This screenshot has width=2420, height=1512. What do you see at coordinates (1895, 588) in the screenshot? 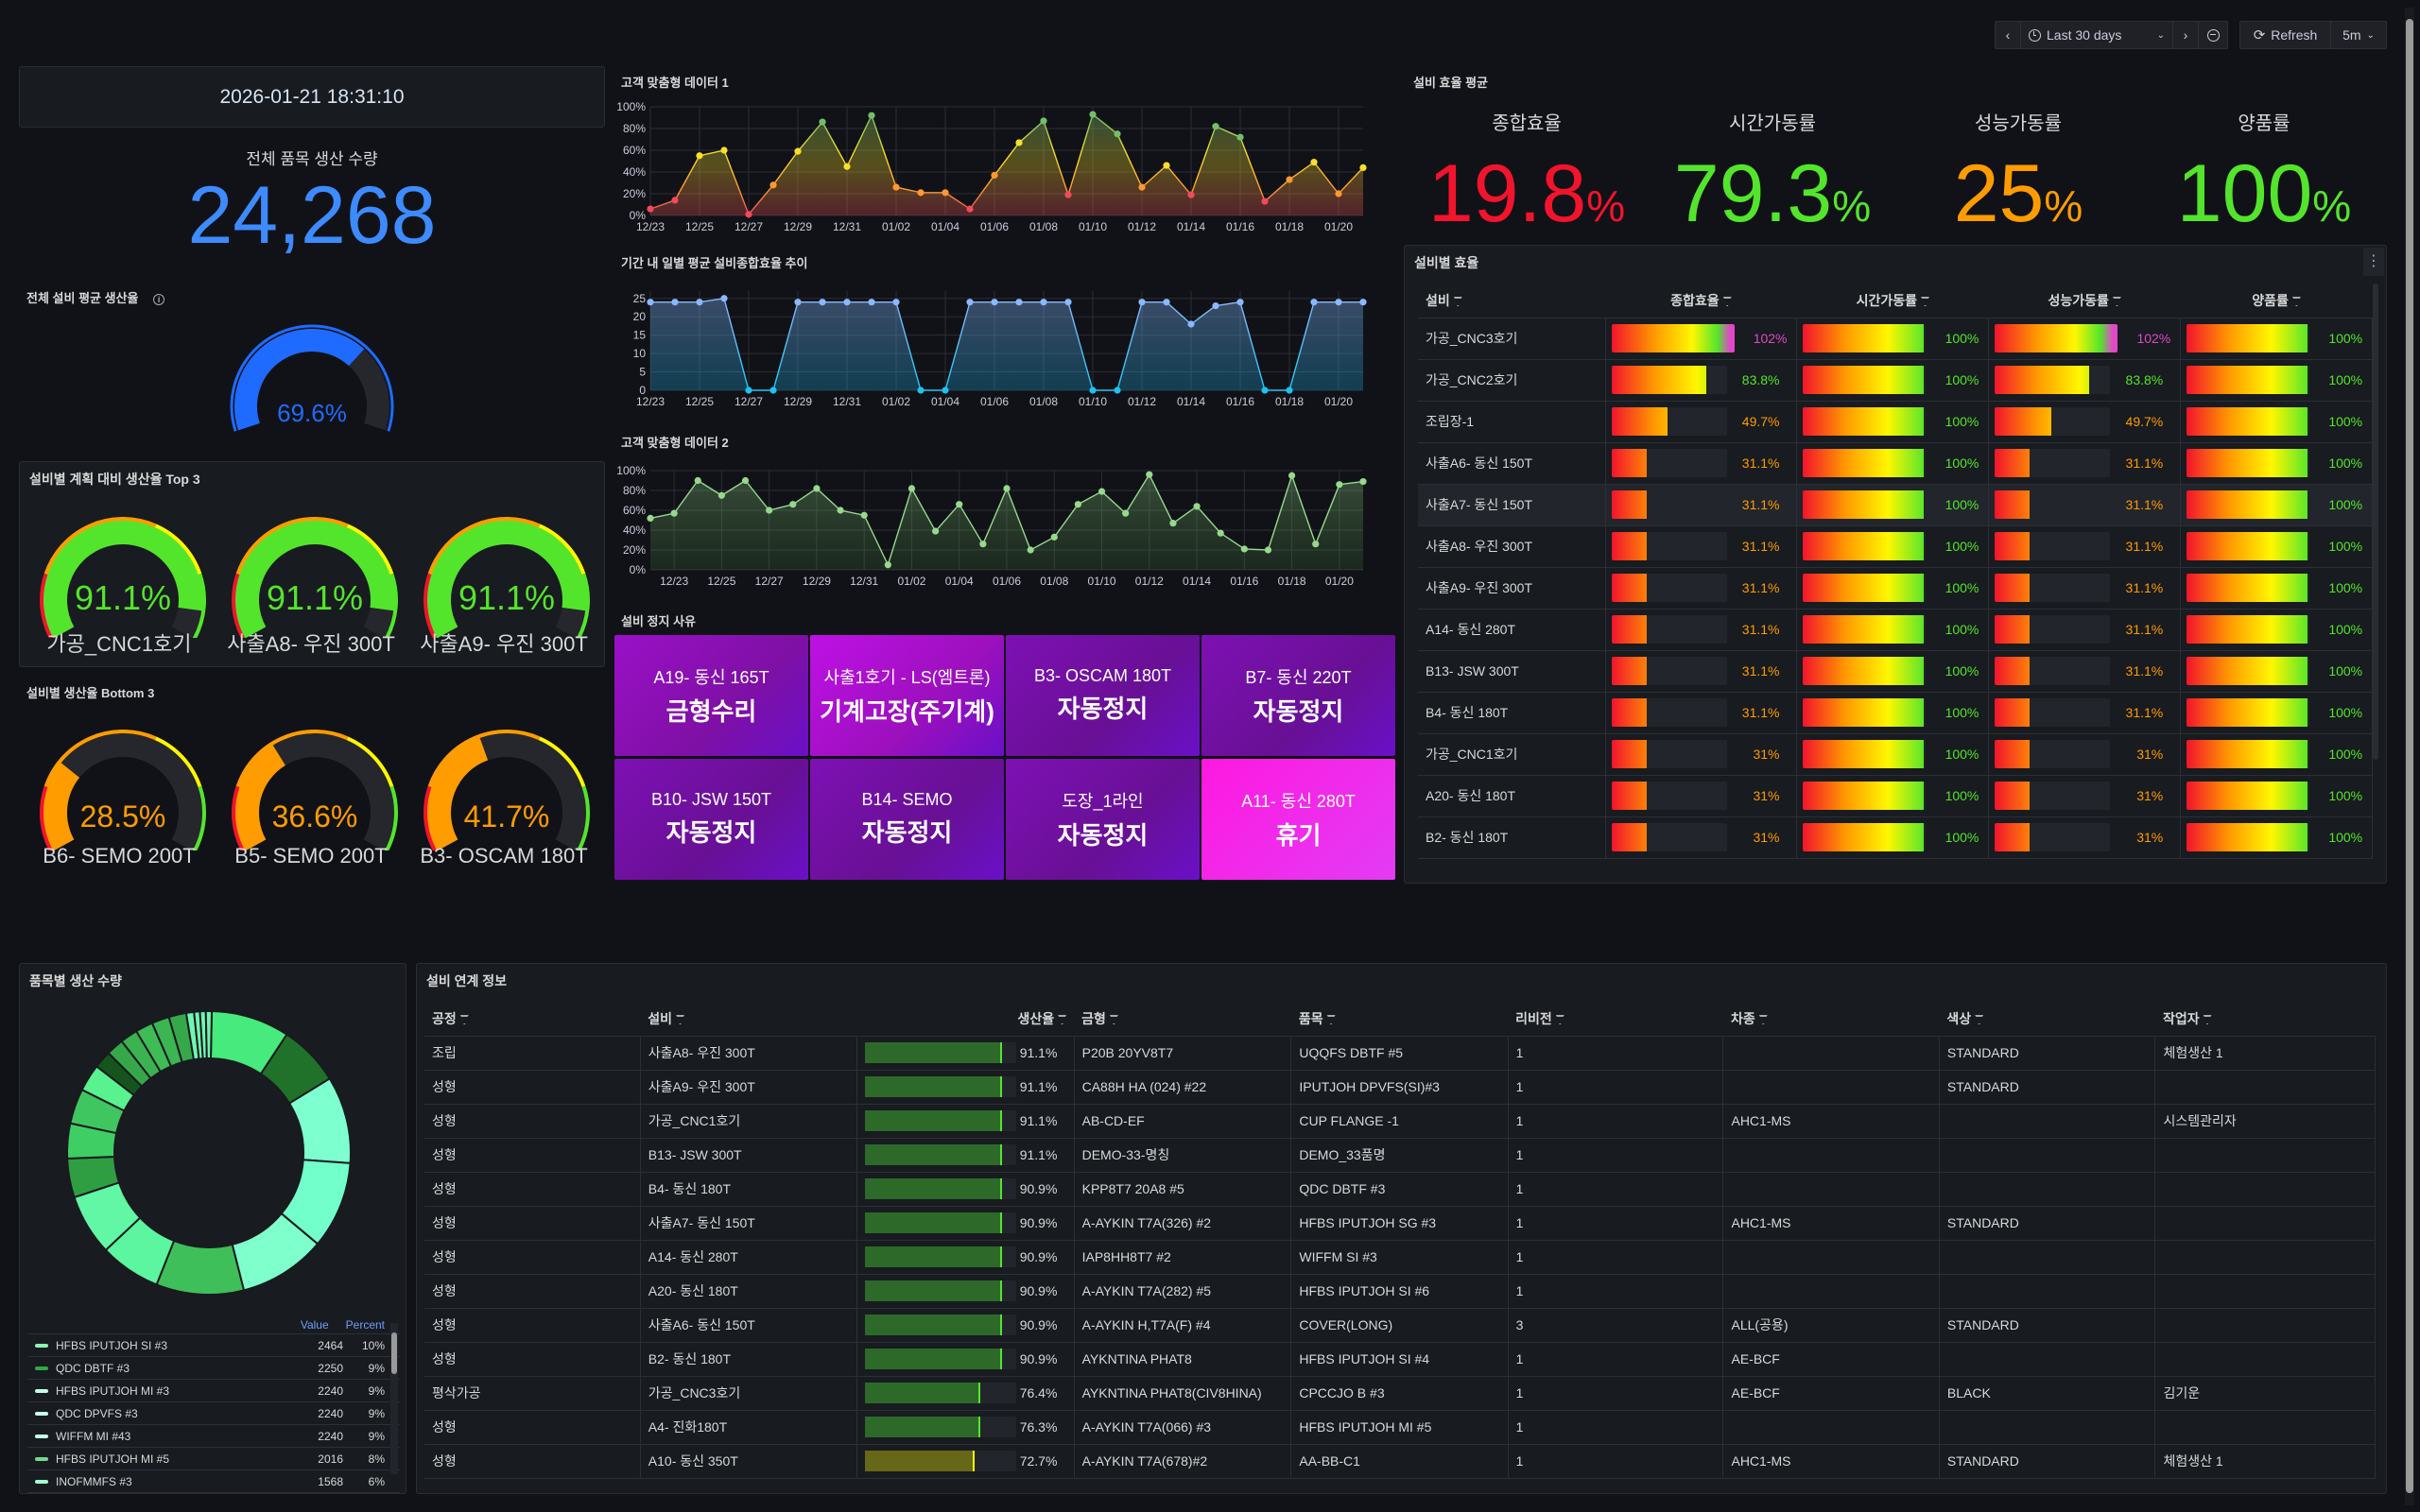
I see `table-row: 사출A9- 우진 300T 31.1% 100% 31.1% 100%` at bounding box center [1895, 588].